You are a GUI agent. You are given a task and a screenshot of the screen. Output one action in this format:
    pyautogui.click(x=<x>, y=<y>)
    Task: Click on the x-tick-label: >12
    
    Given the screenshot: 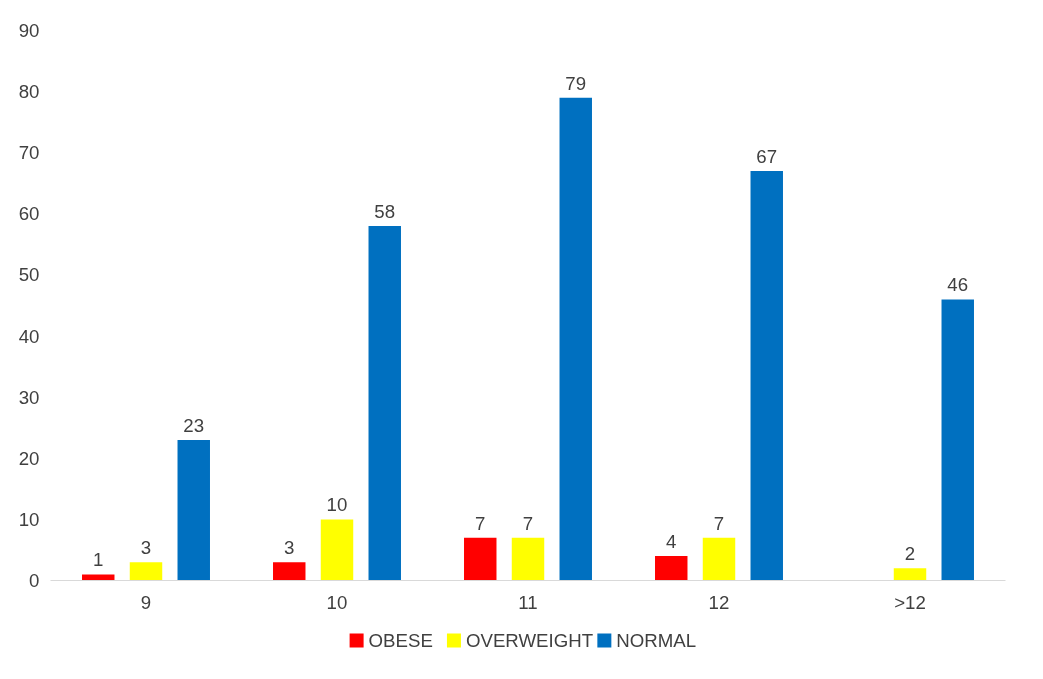 What is the action you would take?
    pyautogui.click(x=910, y=602)
    